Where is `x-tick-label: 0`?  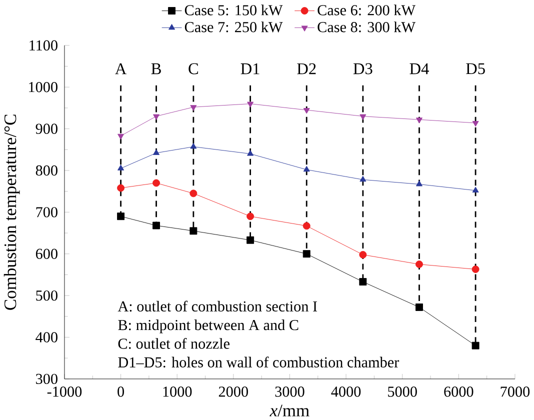
x-tick-label: 0 is located at coordinates (121, 391).